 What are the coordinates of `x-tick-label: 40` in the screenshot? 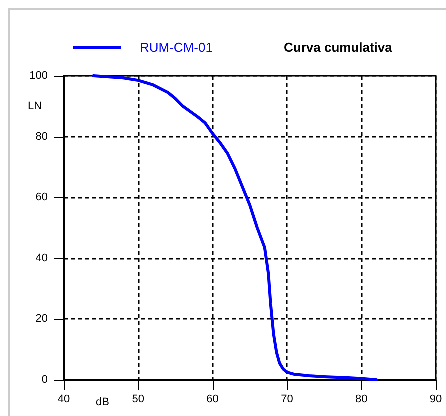 It's located at (64, 400).